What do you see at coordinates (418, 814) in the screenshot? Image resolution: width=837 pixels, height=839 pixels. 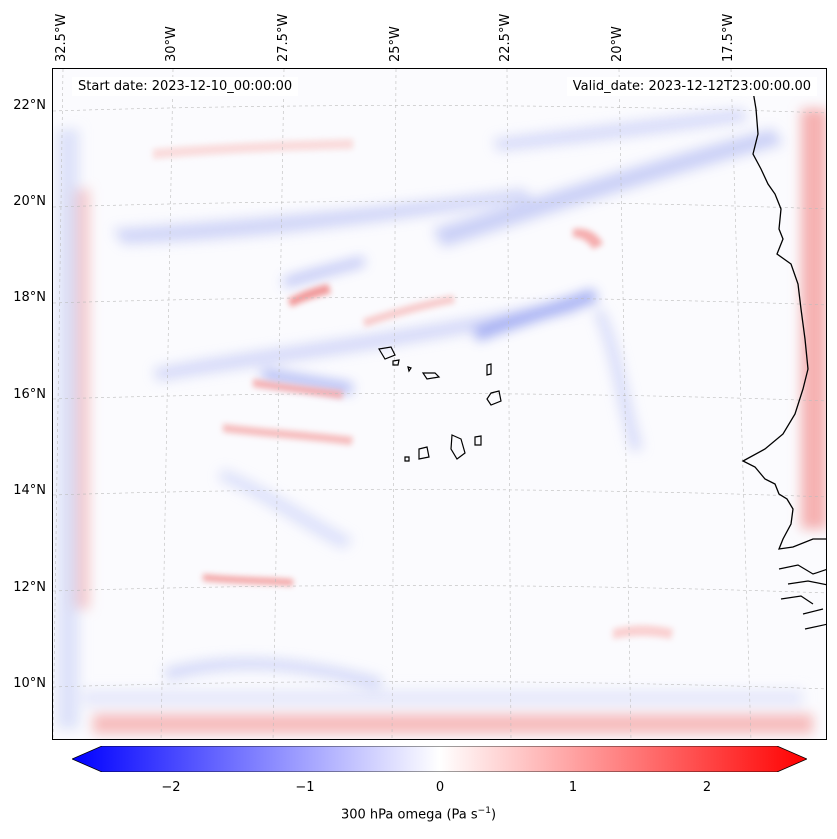 I see `colorbar-label: 300 hPa omega (Pa s−1)` at bounding box center [418, 814].